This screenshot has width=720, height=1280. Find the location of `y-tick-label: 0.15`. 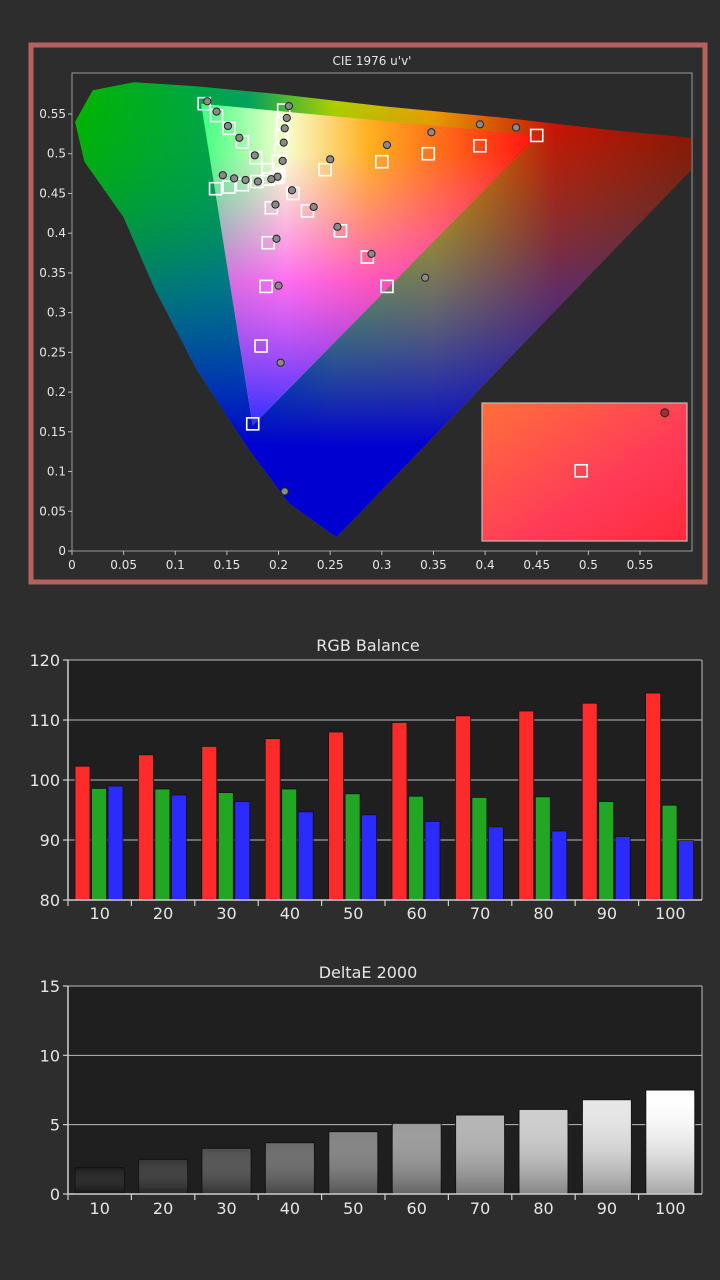

y-tick-label: 0.15 is located at coordinates (52, 432).